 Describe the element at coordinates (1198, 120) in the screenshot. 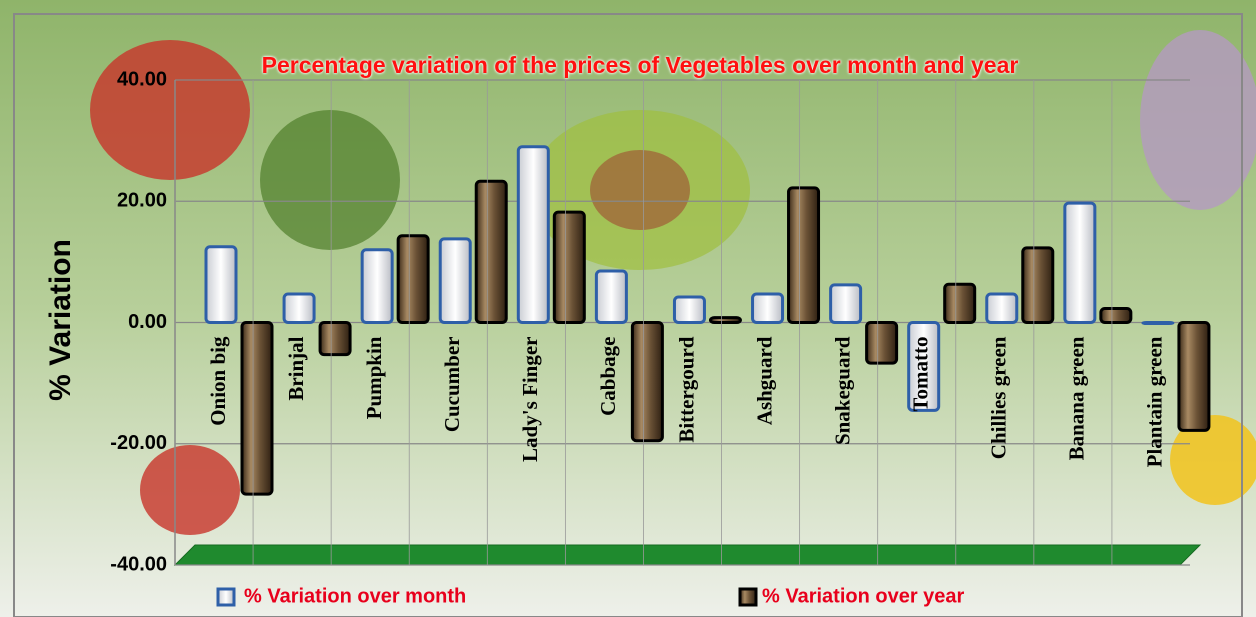

I see `decor-cauliflower` at that location.